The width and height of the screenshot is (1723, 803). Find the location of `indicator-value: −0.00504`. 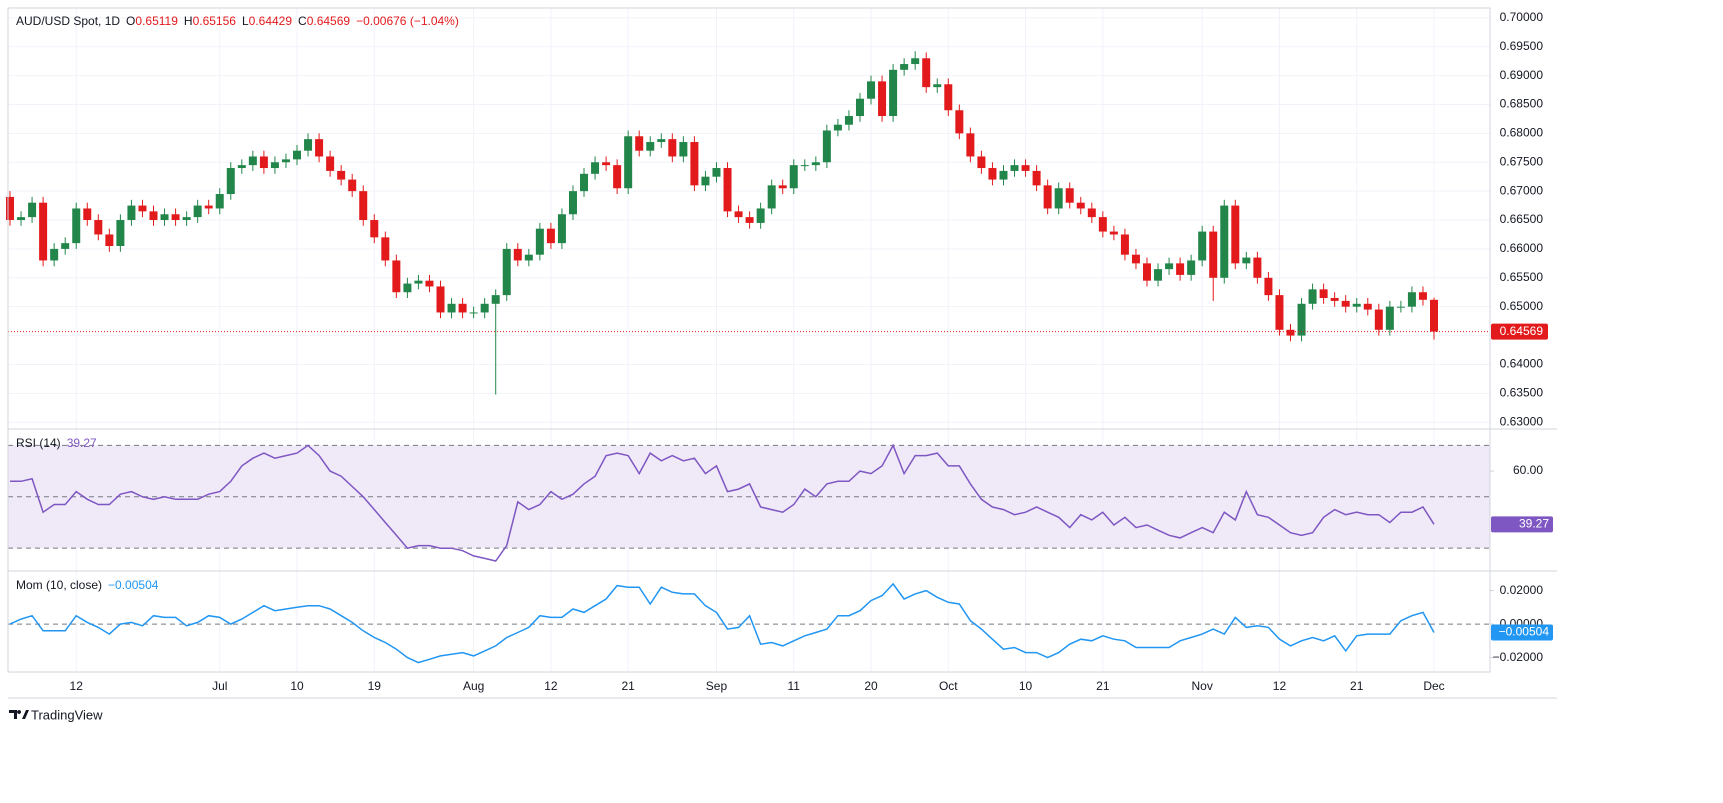

indicator-value: −0.00504 is located at coordinates (133, 585).